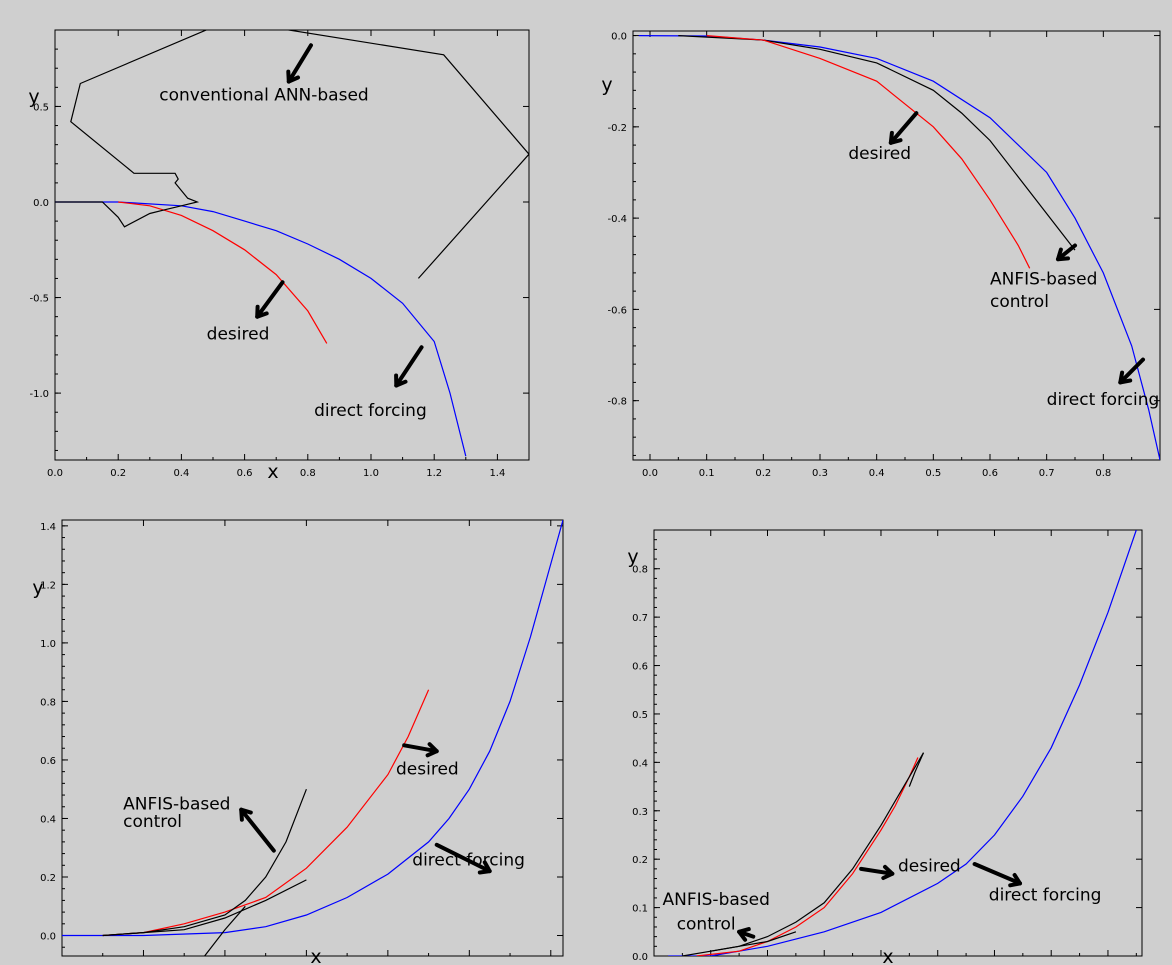 This screenshot has width=1172, height=965. I want to click on y-tick-label: 1.2, so click(48, 585).